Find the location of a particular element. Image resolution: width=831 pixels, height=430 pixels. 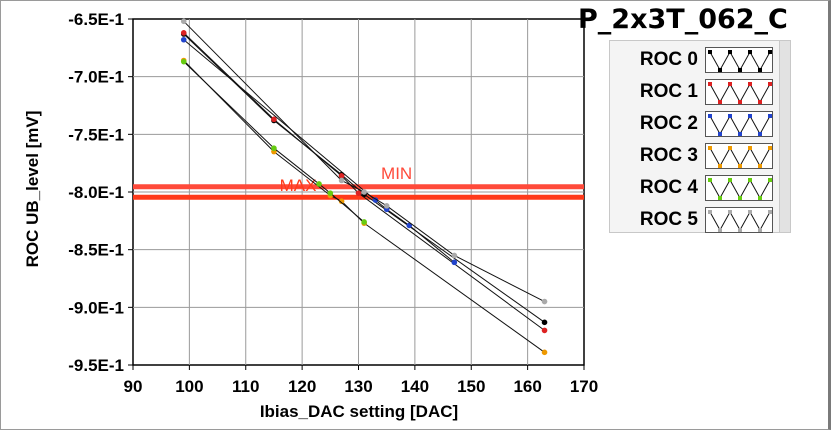

legend: ROC 0 ROC 1 ROC 2 ROC 3 ROC 4 ROC 5 is located at coordinates (700, 136).